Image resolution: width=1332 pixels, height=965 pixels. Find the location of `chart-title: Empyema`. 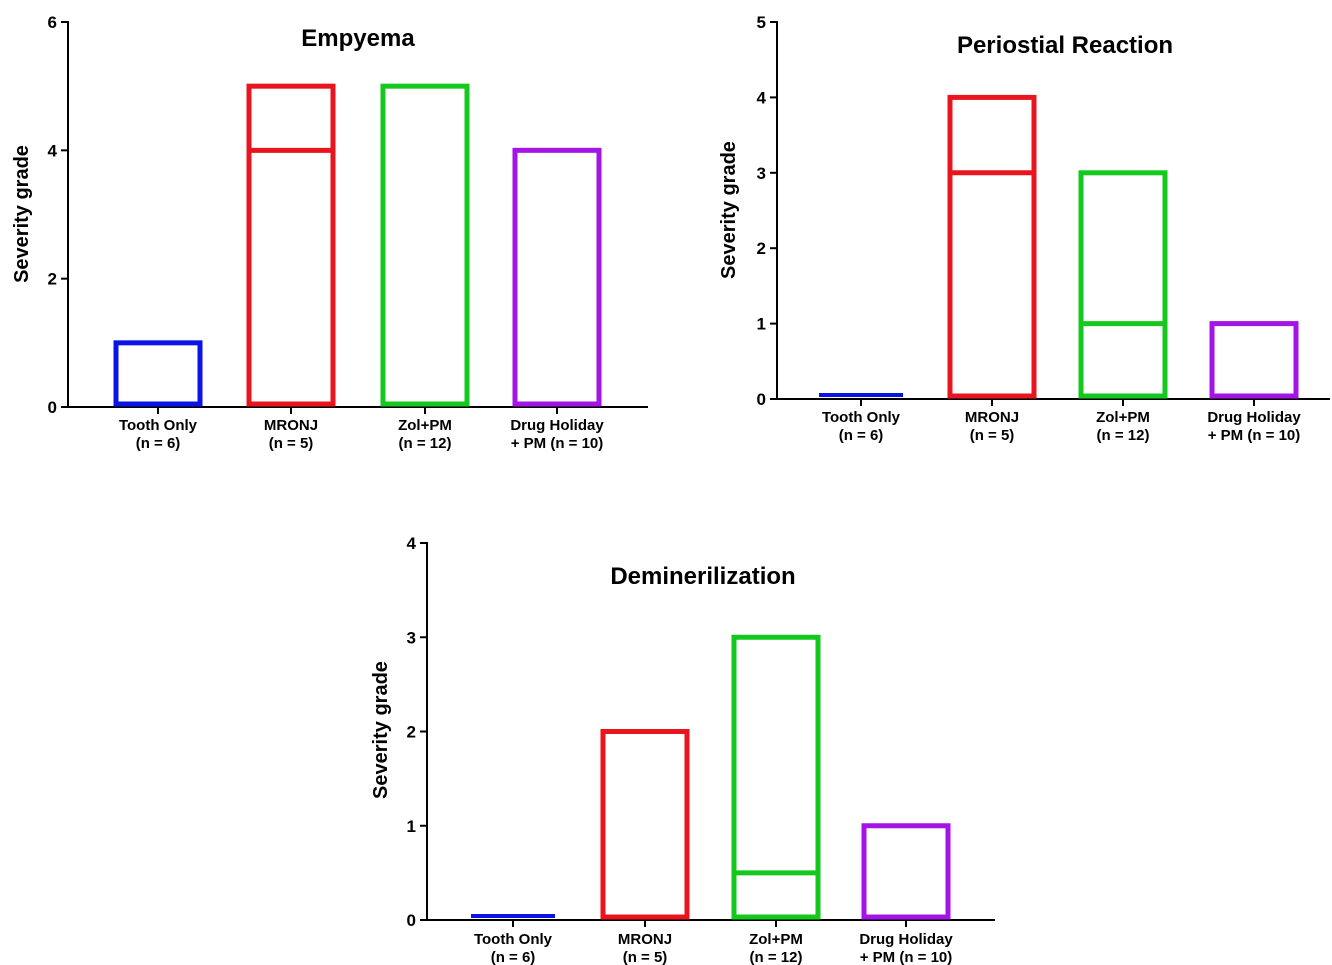

chart-title: Empyema is located at coordinates (358, 38).